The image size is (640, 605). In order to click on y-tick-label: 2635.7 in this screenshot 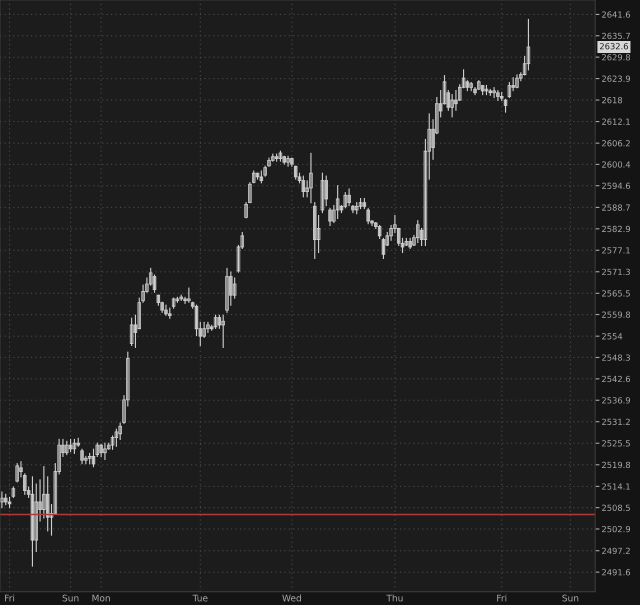, I will do `click(616, 36)`.